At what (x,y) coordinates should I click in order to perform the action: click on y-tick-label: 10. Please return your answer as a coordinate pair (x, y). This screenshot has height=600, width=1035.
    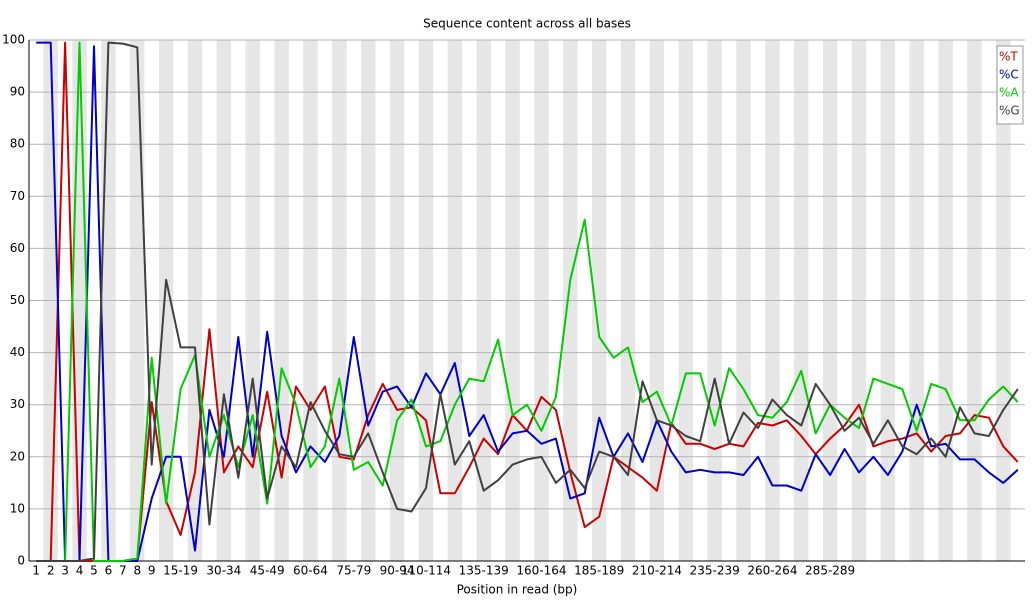
    Looking at the image, I should click on (17, 508).